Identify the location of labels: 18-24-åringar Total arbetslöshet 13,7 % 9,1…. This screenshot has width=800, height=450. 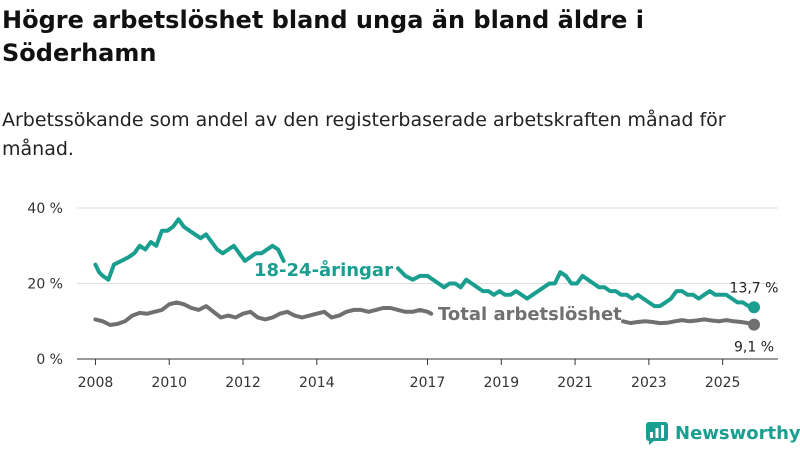
(516, 307).